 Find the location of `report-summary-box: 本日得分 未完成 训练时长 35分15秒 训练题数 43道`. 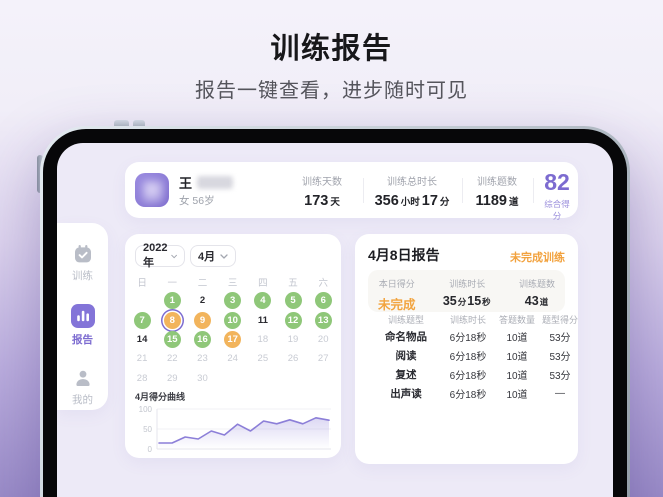

report-summary-box: 本日得分 未完成 训练时长 35分15秒 训练题数 43道 is located at coordinates (466, 291).